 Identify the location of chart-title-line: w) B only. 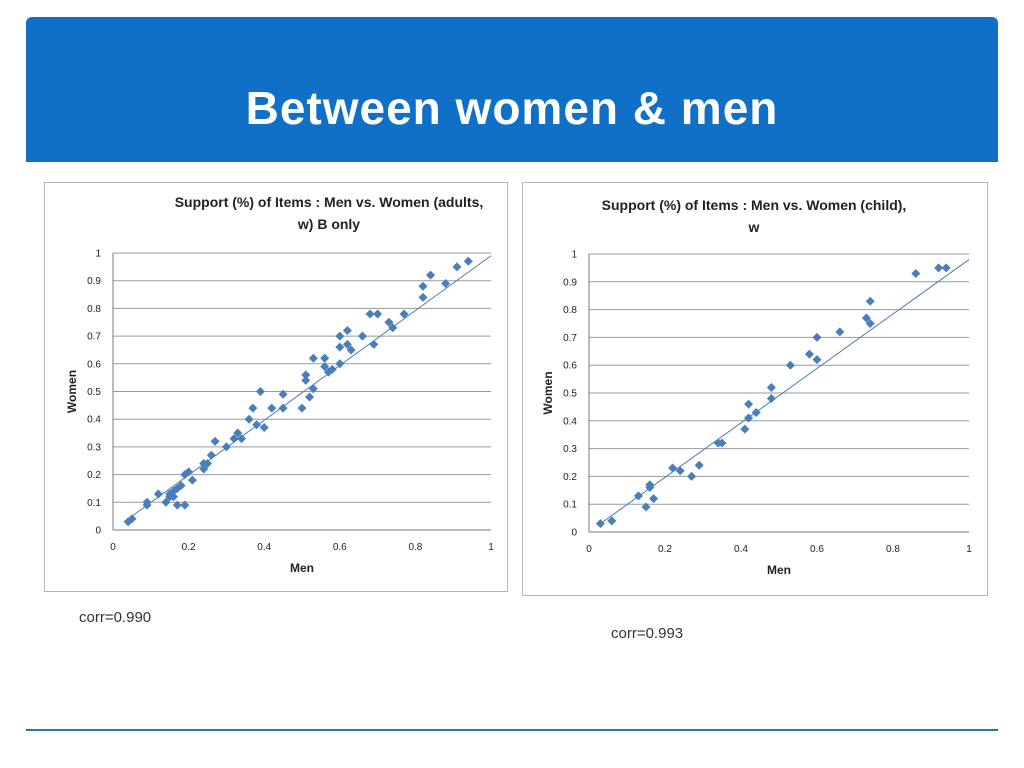
(328, 224).